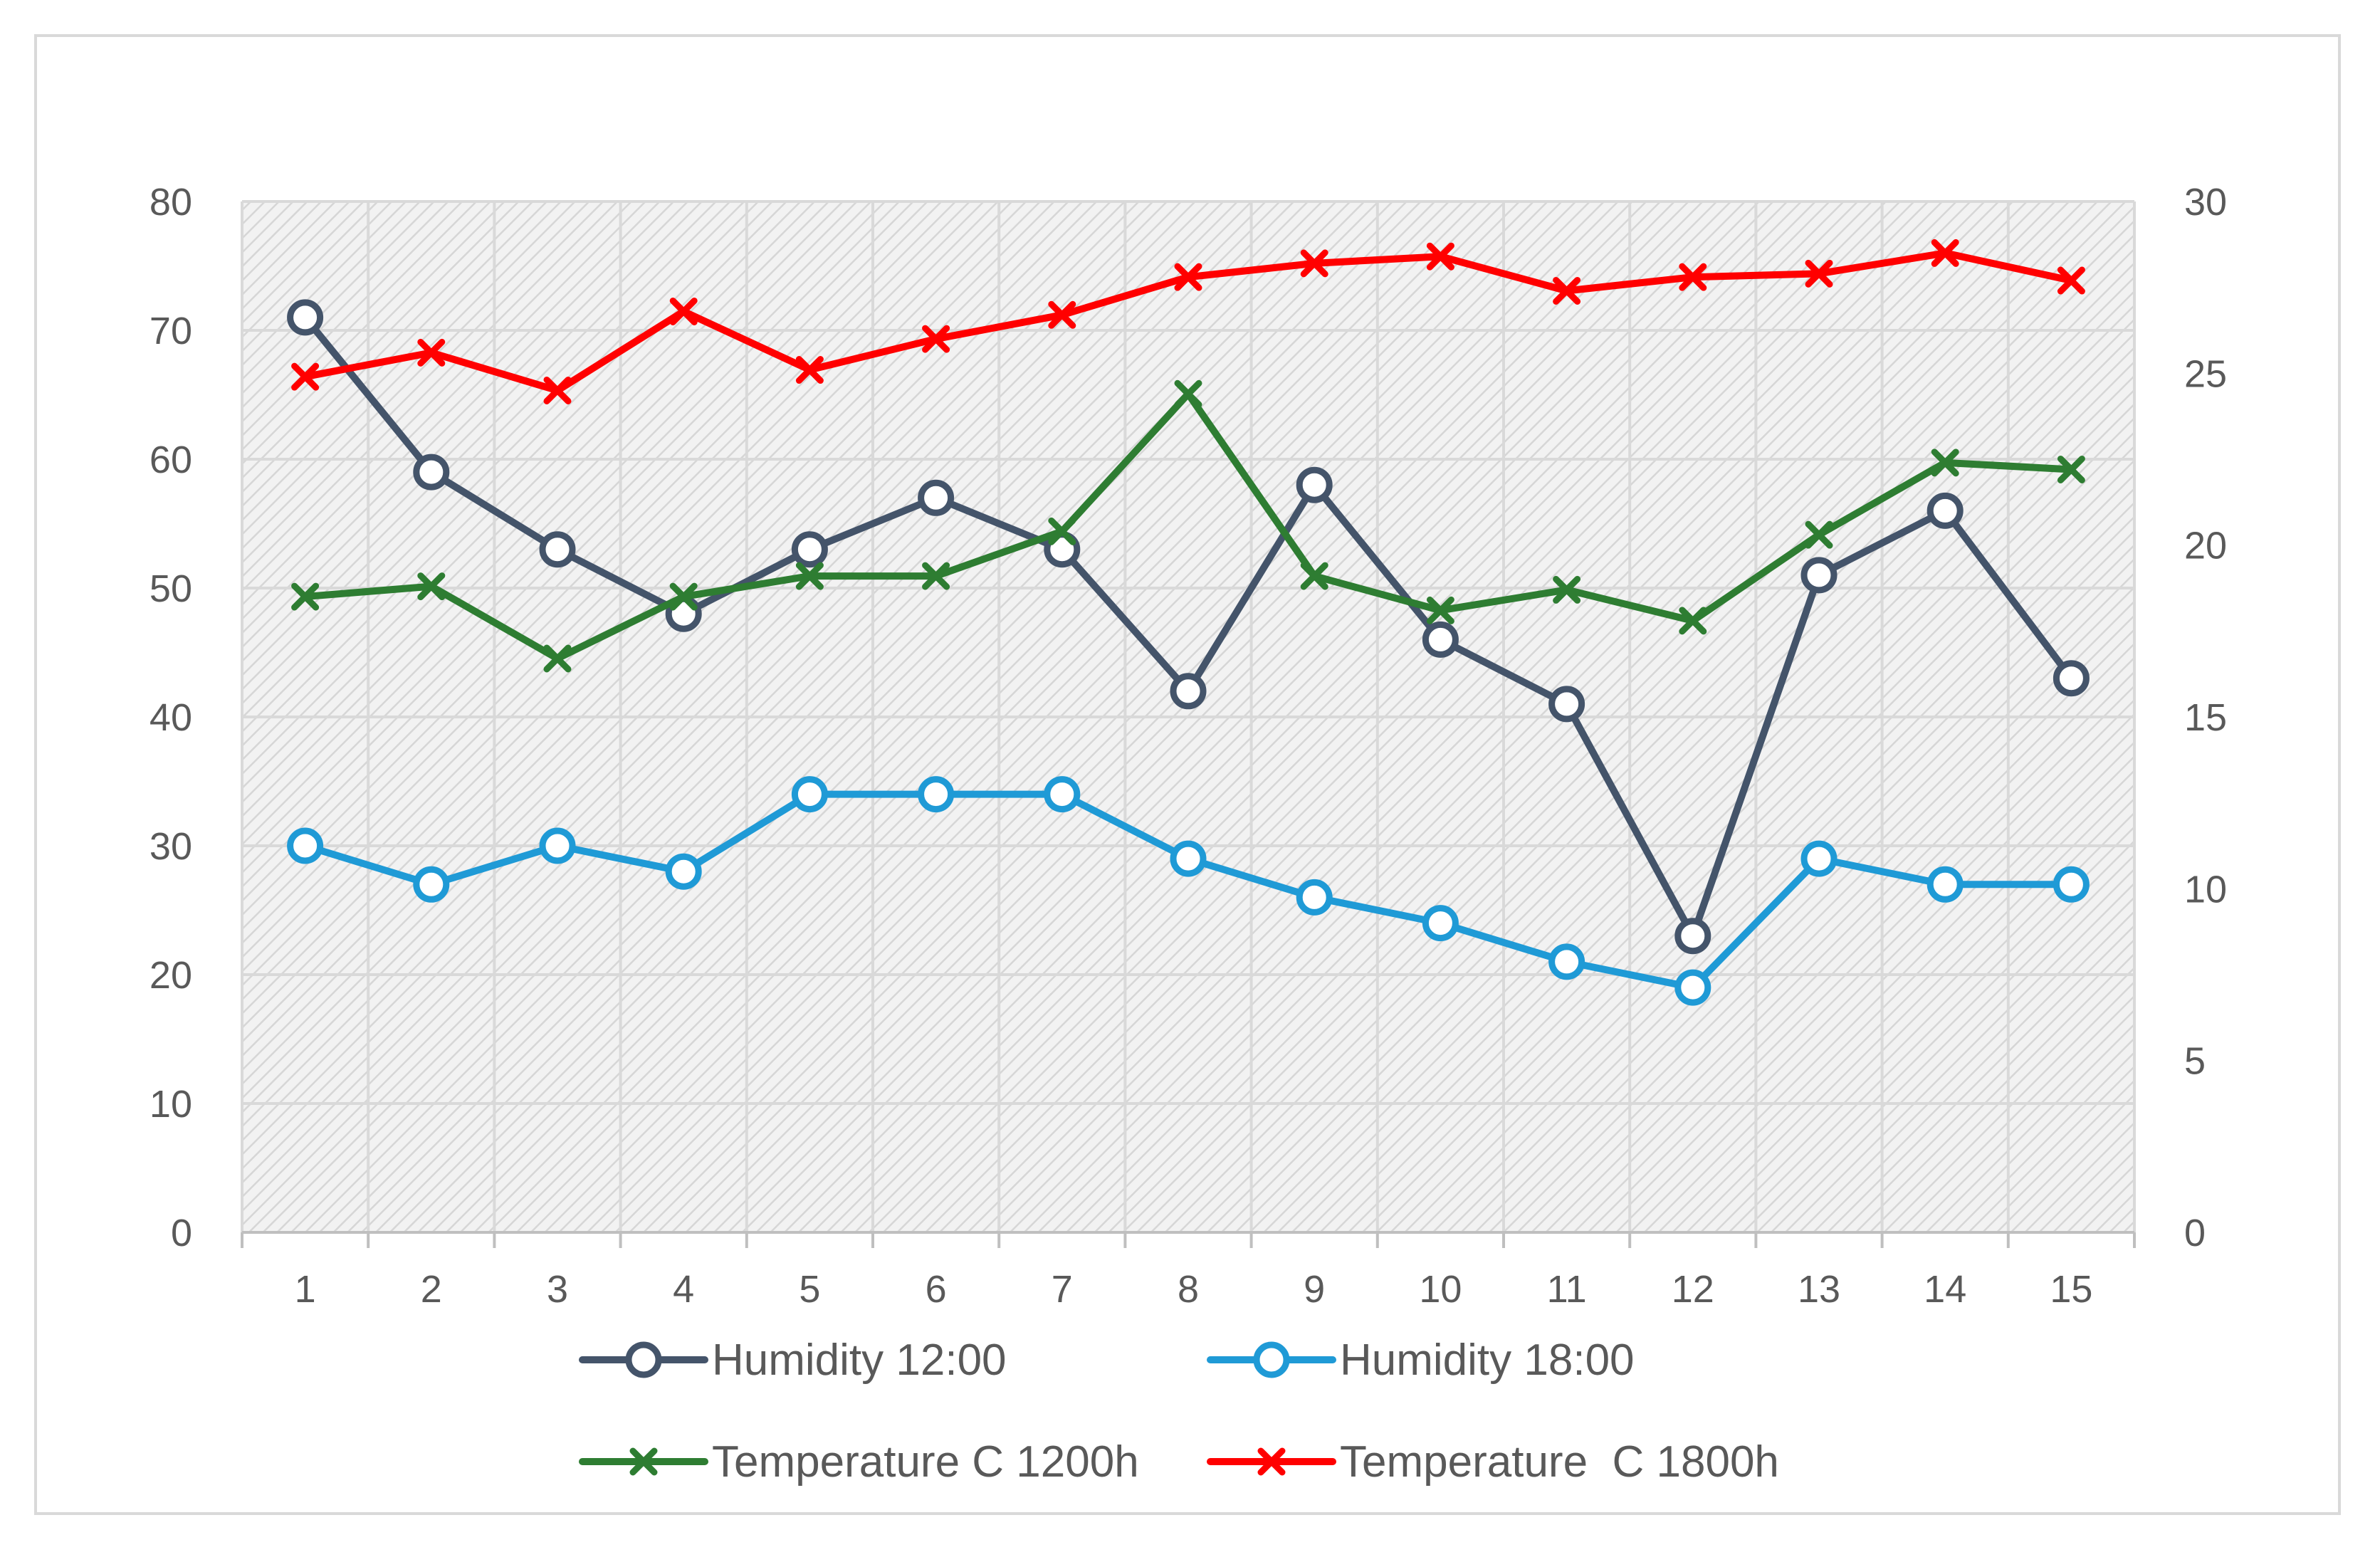 Image resolution: width=2380 pixels, height=1562 pixels. Describe the element at coordinates (2205, 889) in the screenshot. I see `y-right-tick-label: 10` at that location.